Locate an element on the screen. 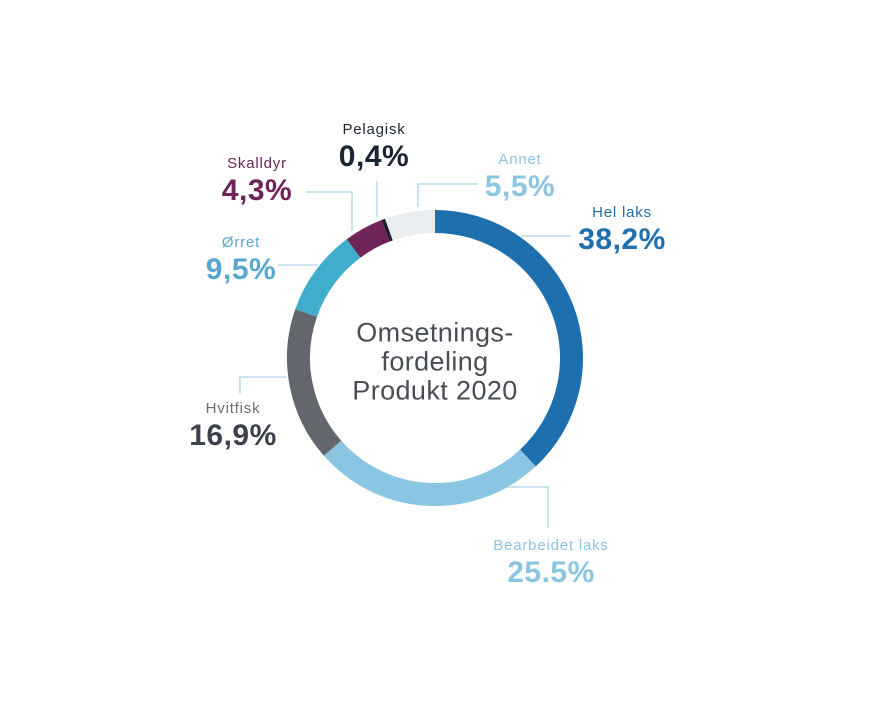 Image resolution: width=896 pixels, height=710 pixels. segment-name: Bearbeidet laks is located at coordinates (551, 545).